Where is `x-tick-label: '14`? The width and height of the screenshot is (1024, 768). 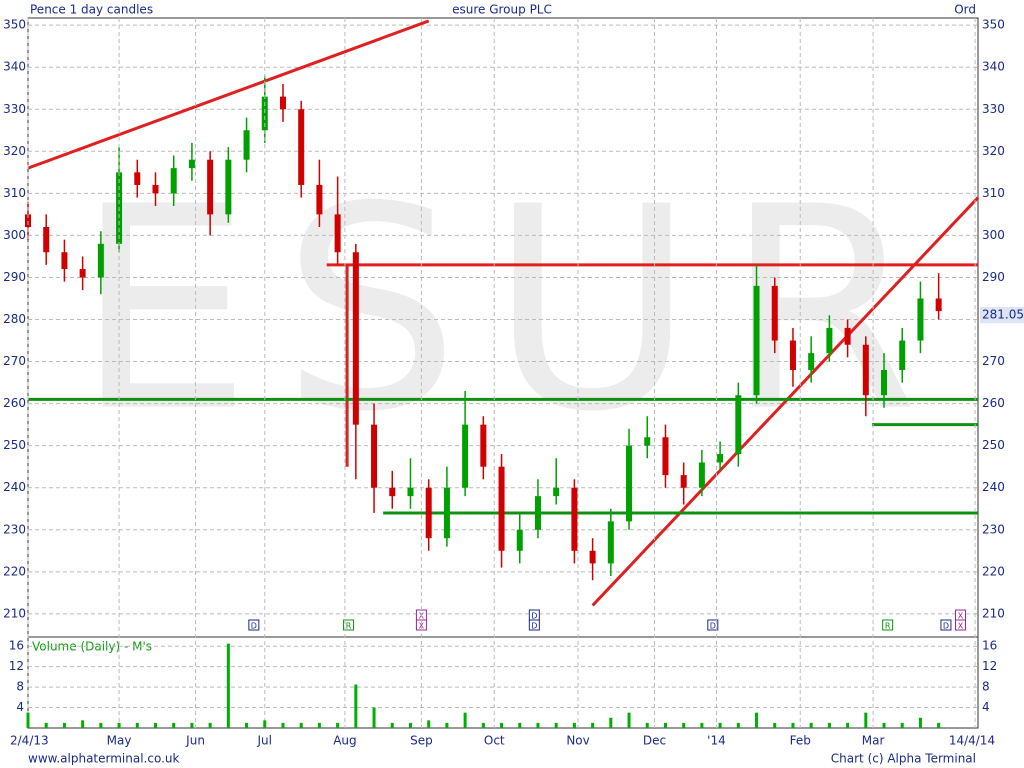
x-tick-label: '14 is located at coordinates (716, 741).